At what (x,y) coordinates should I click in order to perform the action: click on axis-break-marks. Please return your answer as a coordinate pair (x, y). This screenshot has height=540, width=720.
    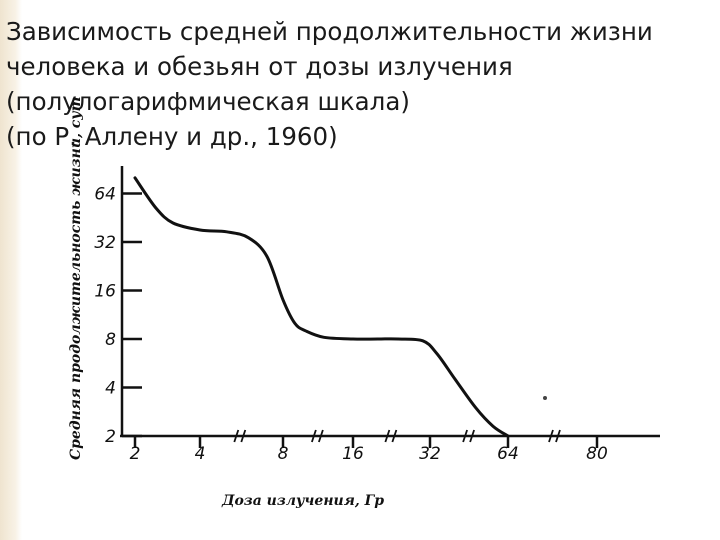
    Looking at the image, I should click on (397, 436).